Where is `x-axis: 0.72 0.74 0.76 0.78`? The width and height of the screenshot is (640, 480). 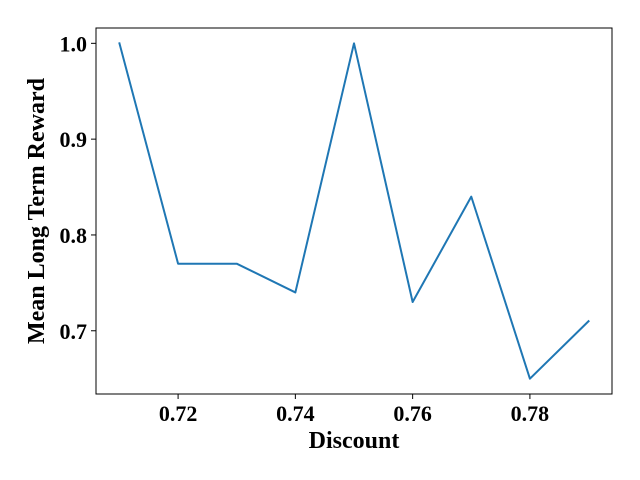
x-axis: 0.72 0.74 0.76 0.78 is located at coordinates (354, 410).